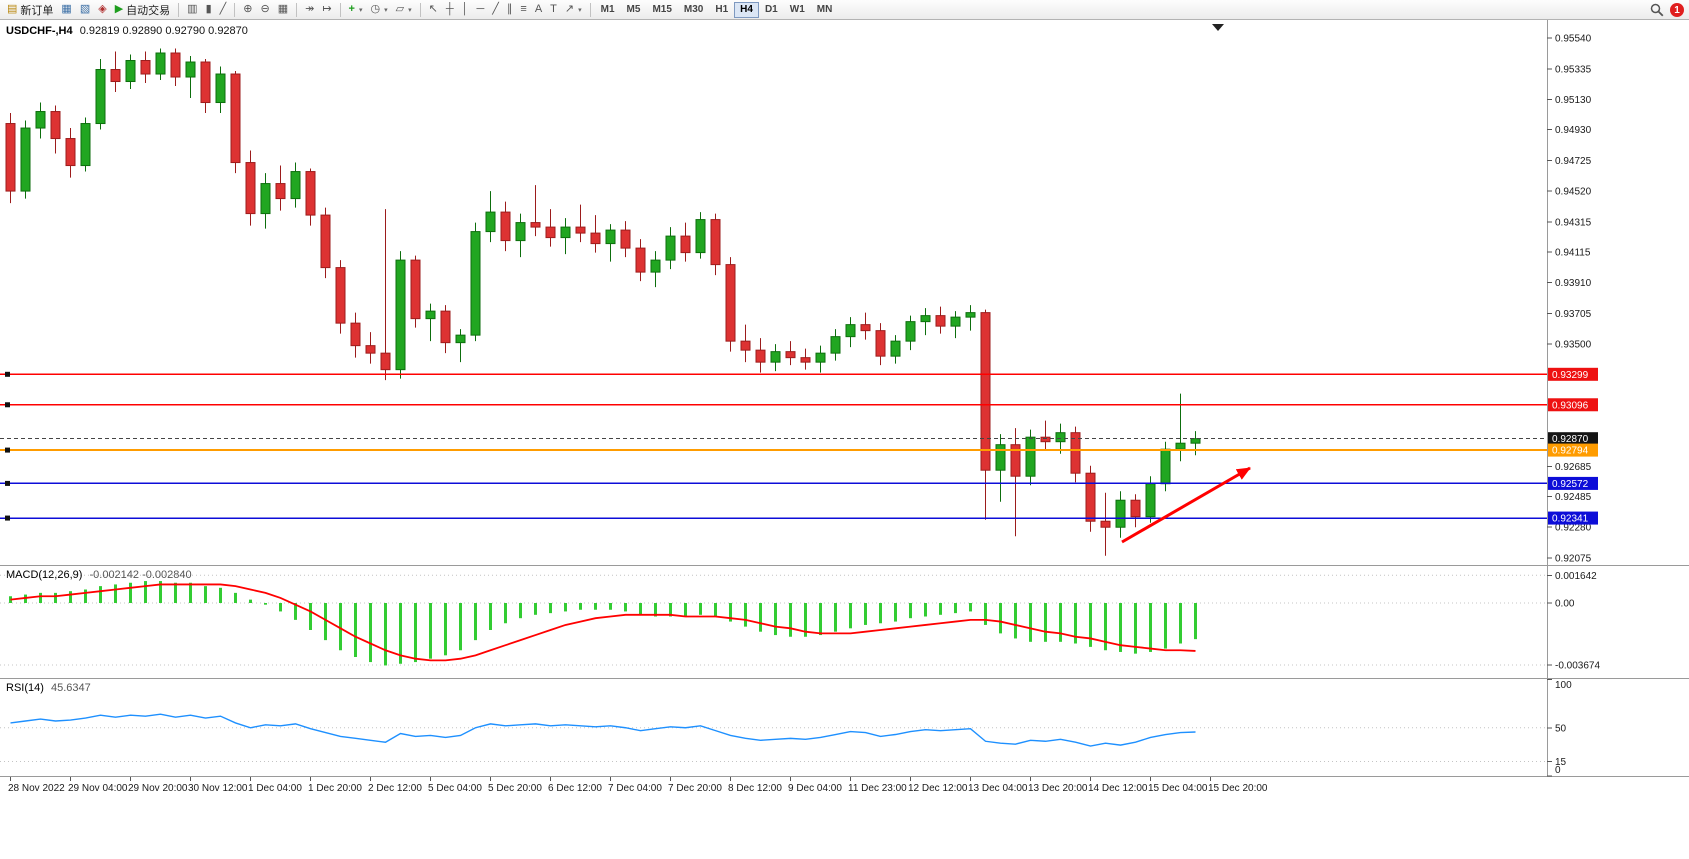 Image resolution: width=1689 pixels, height=859 pixels. What do you see at coordinates (283, 9) in the screenshot?
I see `tile-windows-button: ▦` at bounding box center [283, 9].